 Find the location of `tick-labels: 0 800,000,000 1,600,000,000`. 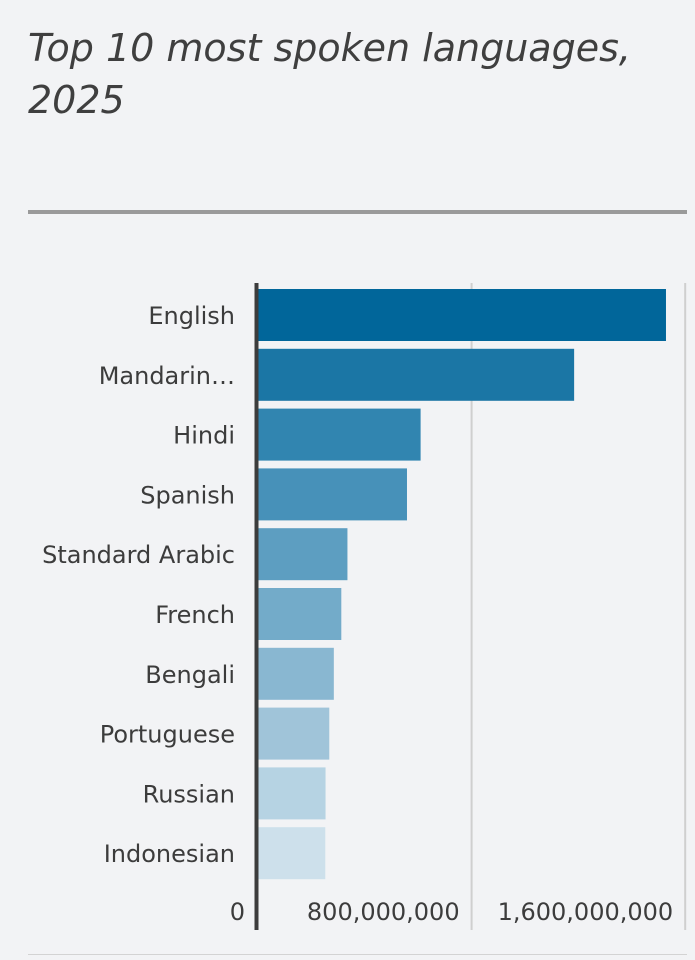

tick-labels: 0 800,000,000 1,600,000,000 is located at coordinates (451, 912).